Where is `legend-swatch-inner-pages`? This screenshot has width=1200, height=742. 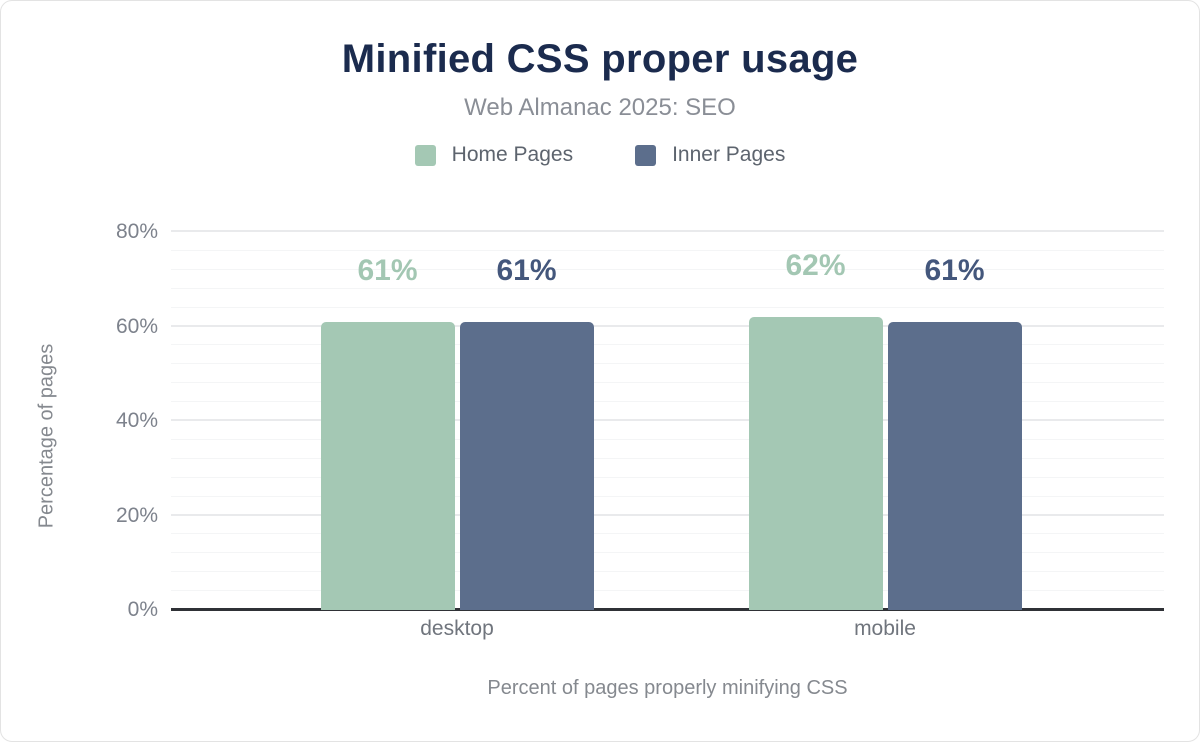
legend-swatch-inner-pages is located at coordinates (646, 155).